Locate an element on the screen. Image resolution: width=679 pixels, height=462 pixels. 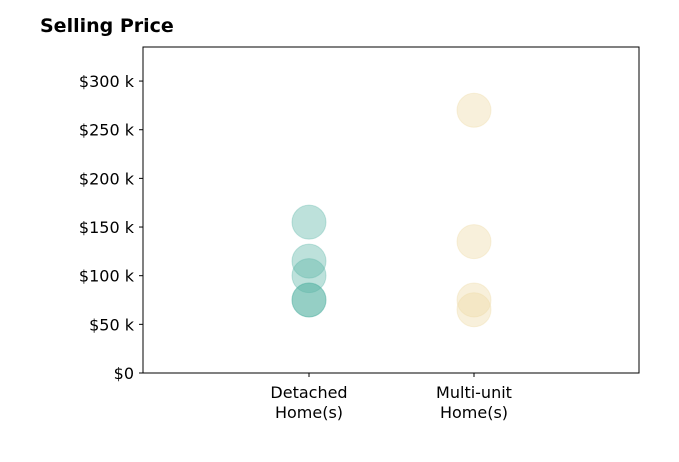
y-axis: $0 $50 k $100 k $150 k $200 k $250 k $300 k is located at coordinates (111, 227).